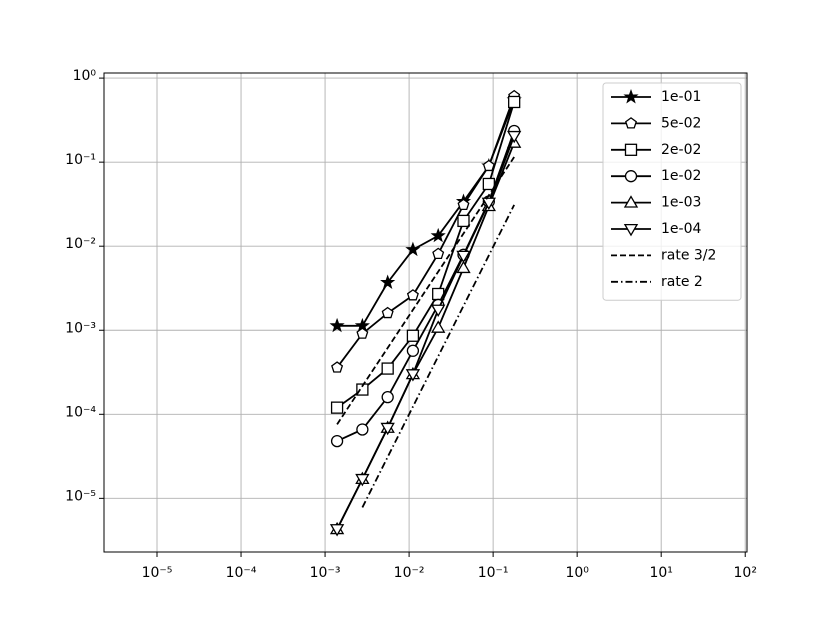 The height and width of the screenshot is (622, 830). Describe the element at coordinates (681, 123) in the screenshot. I see `legend-label: 5e-02` at that location.